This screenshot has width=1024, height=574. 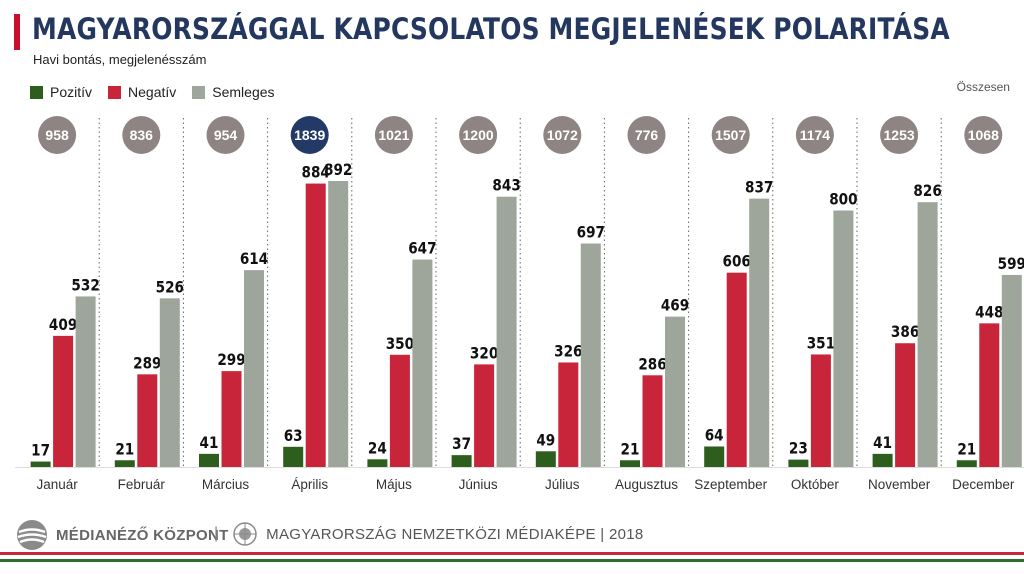 I want to click on x-tick-label: Október, so click(x=815, y=484).